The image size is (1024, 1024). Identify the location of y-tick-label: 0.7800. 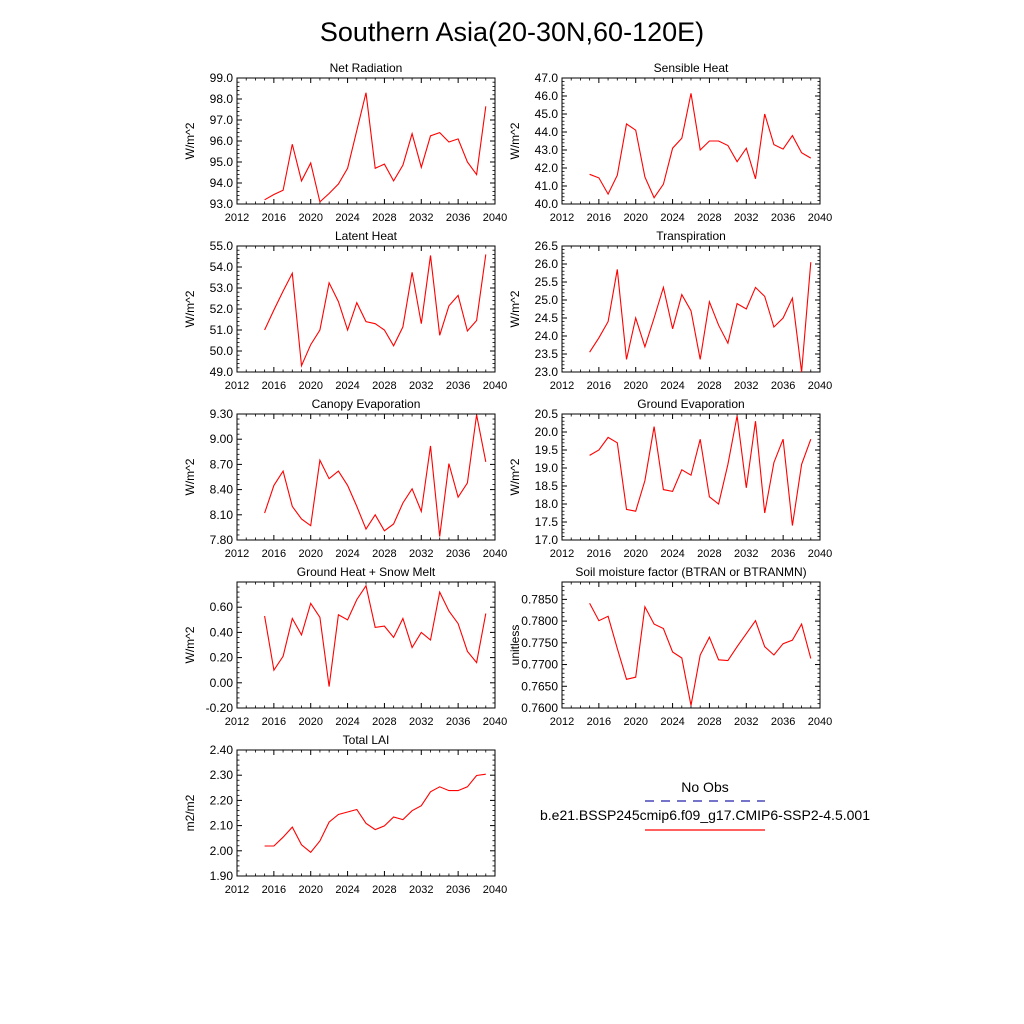
(539, 621).